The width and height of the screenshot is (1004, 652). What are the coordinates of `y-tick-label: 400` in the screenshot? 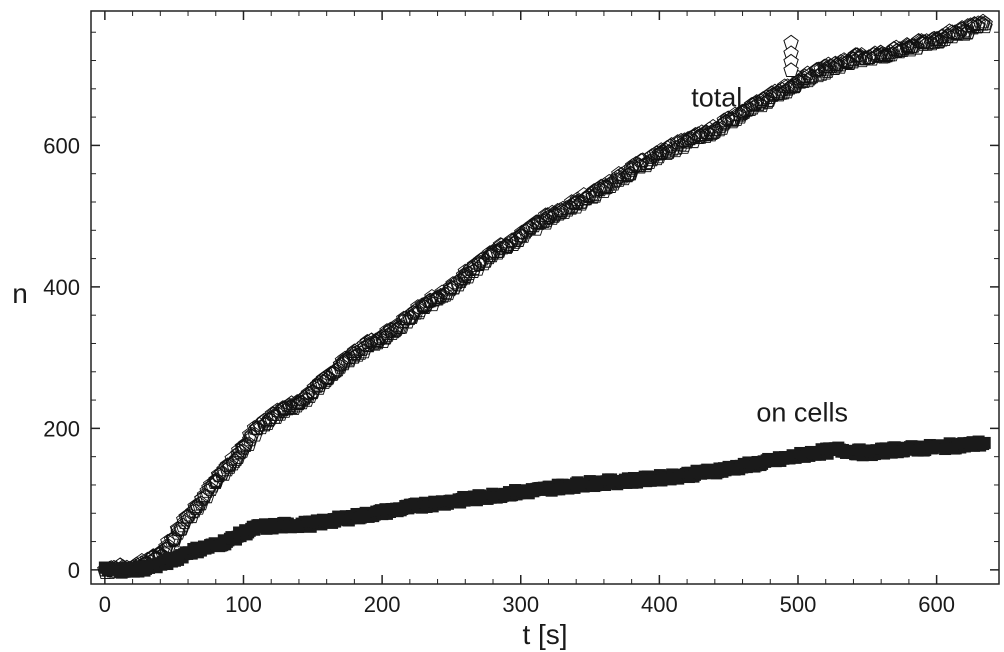 It's located at (61, 287).